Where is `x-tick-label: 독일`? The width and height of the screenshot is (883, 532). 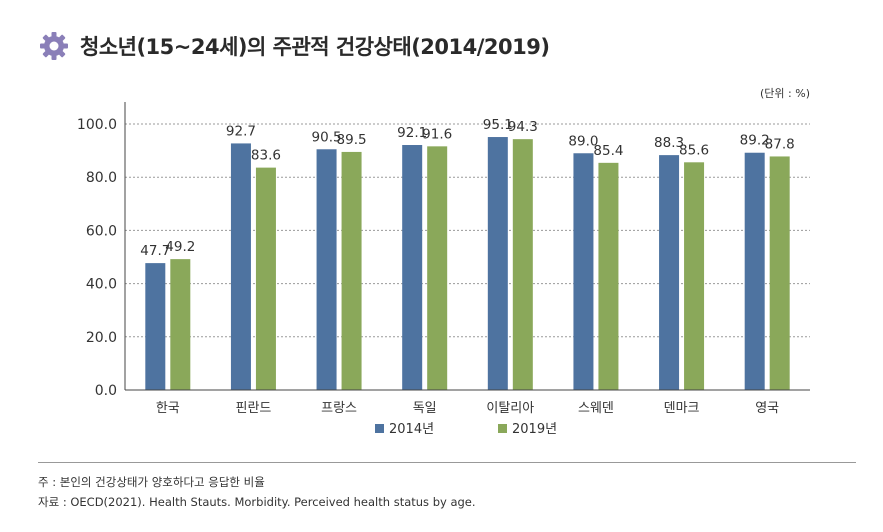
x-tick-label: 독일 is located at coordinates (425, 408).